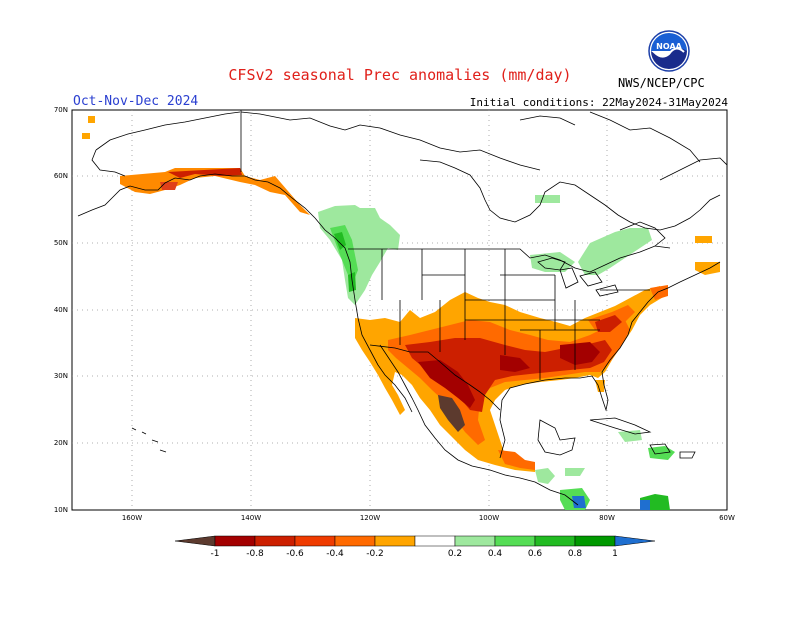  Describe the element at coordinates (136, 101) in the screenshot. I see `season-label: Oct-Nov-Dec 2024` at that location.